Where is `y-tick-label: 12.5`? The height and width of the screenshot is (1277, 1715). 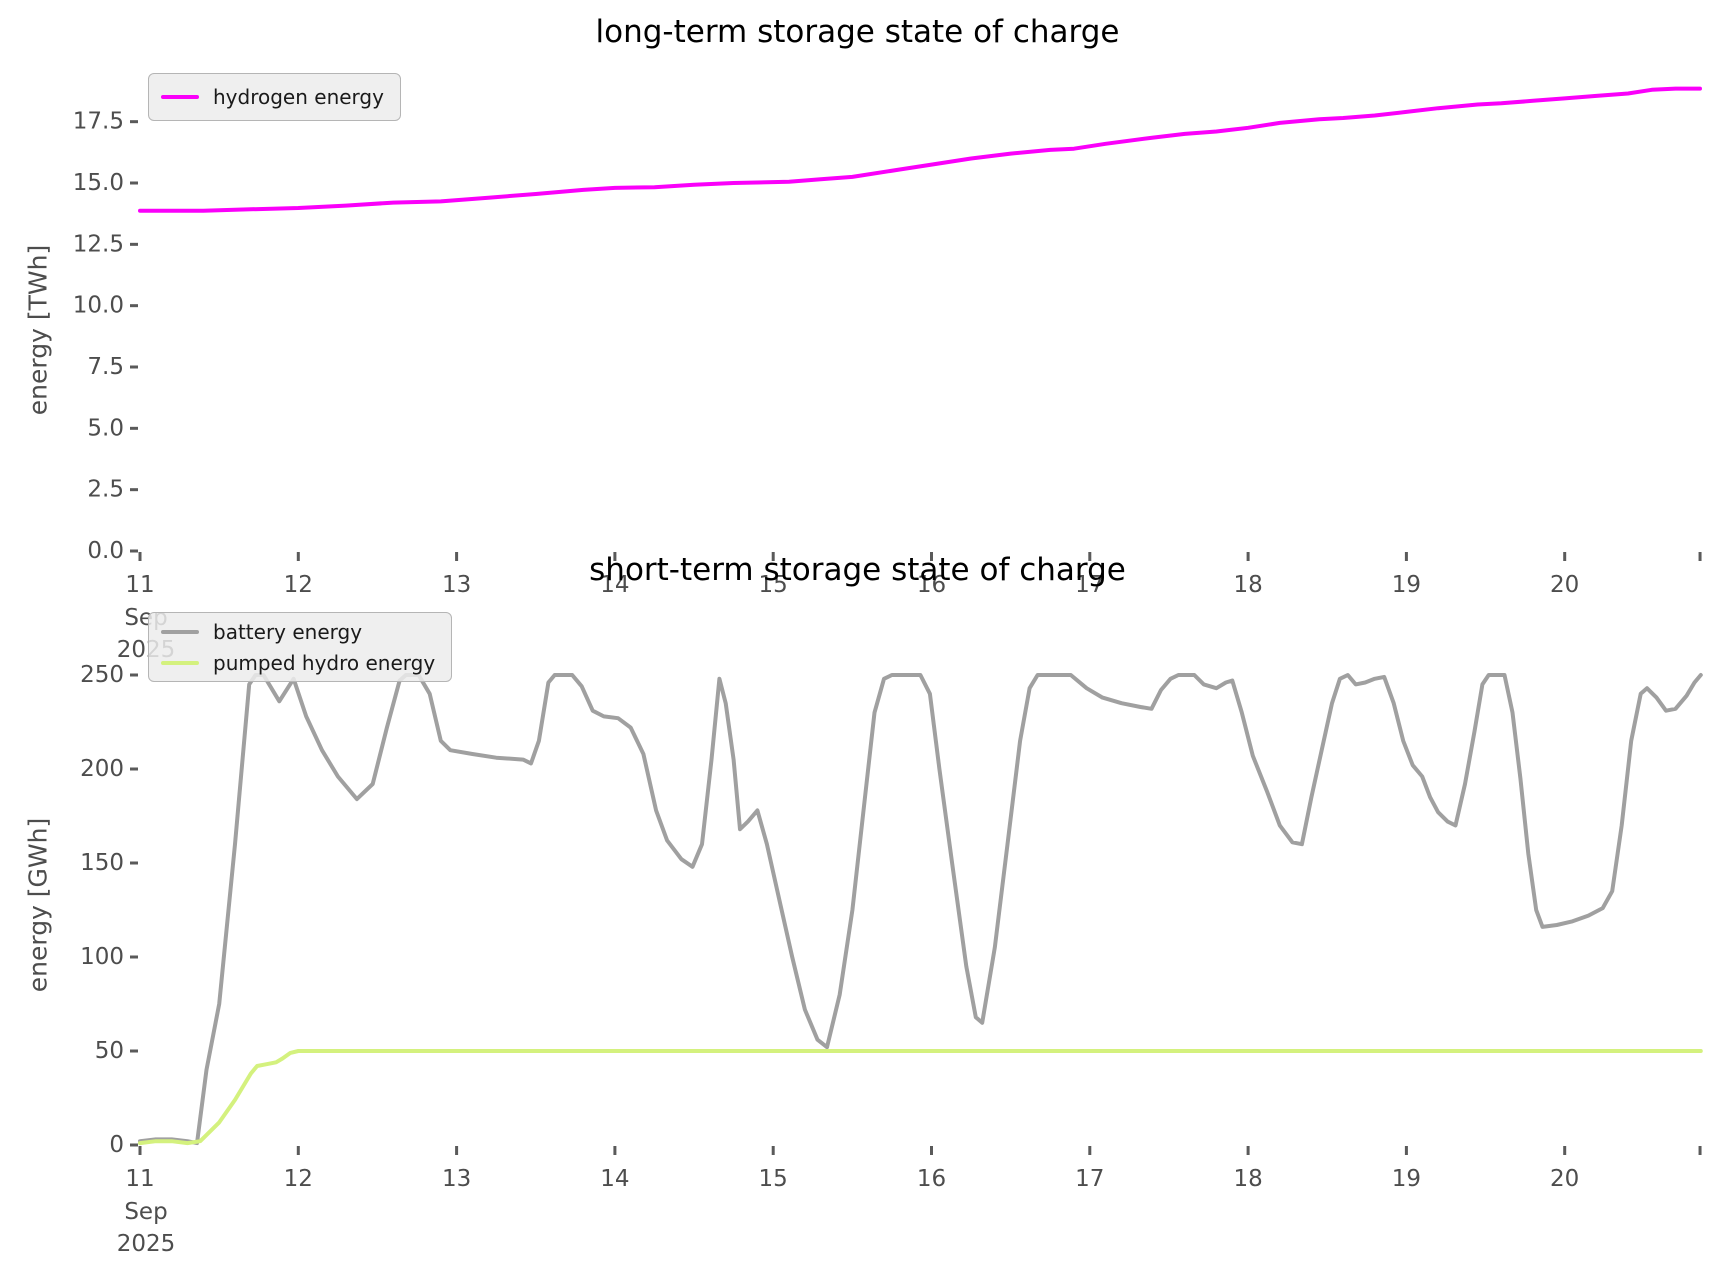
y-tick-label: 12.5 is located at coordinates (98, 244).